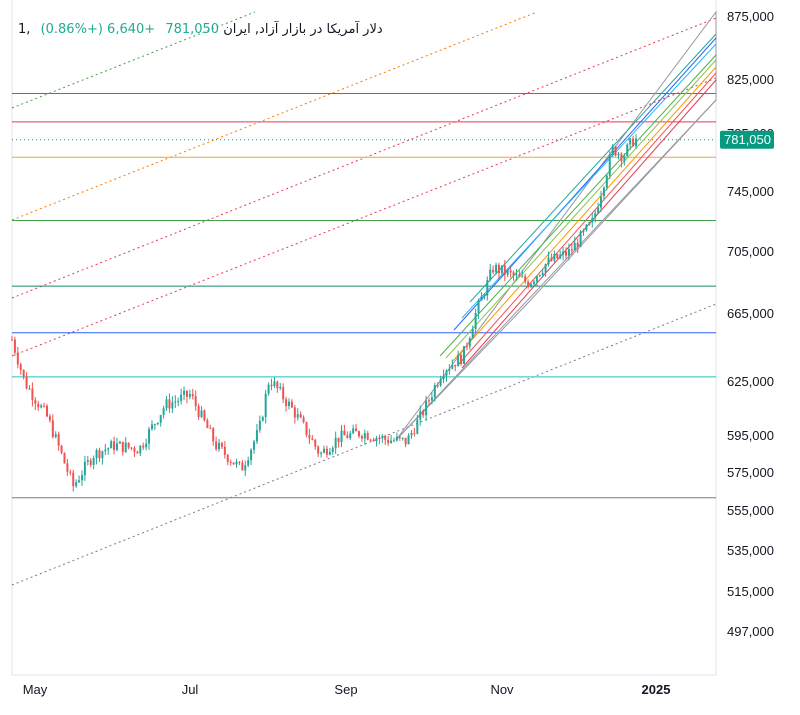 This screenshot has height=715, width=800. Describe the element at coordinates (750, 381) in the screenshot. I see `y-tick-label: 625,000` at that location.